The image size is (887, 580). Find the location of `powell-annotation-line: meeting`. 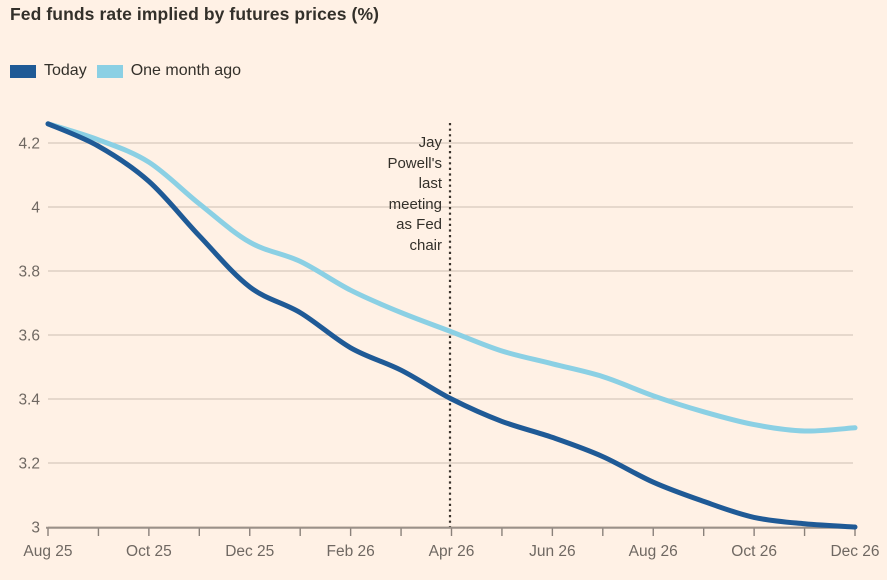

powell-annotation-line: meeting is located at coordinates (415, 204).